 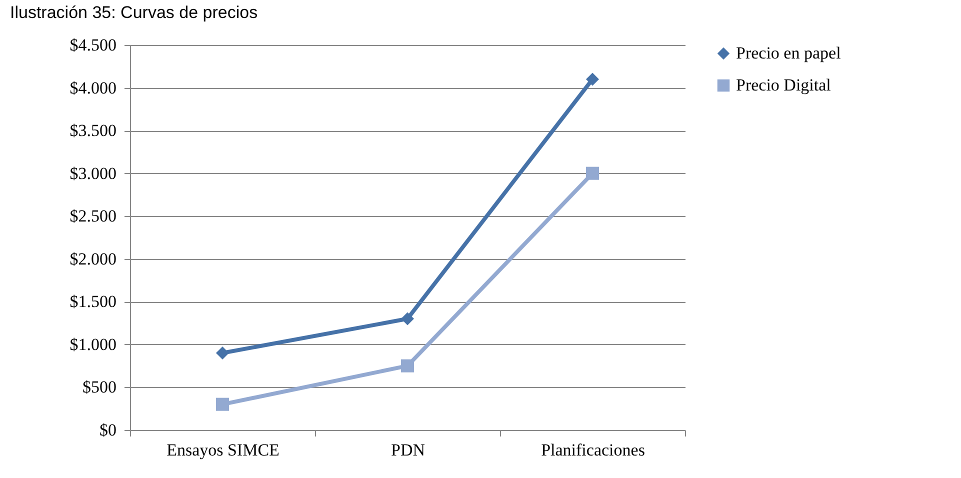 What do you see at coordinates (93, 173) in the screenshot?
I see `y-tick-label: $3.000` at bounding box center [93, 173].